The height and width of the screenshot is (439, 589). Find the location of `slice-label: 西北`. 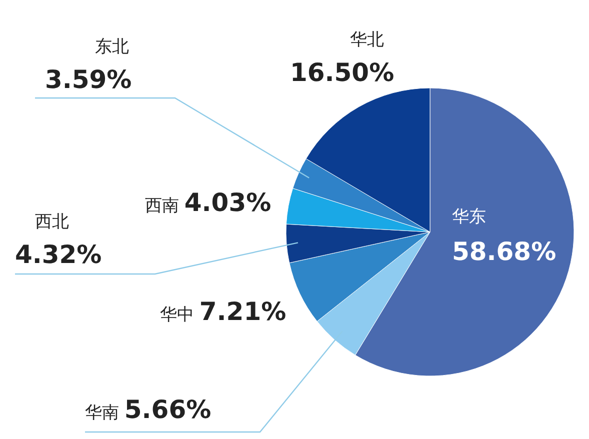

slice-label: 西北 is located at coordinates (52, 222).